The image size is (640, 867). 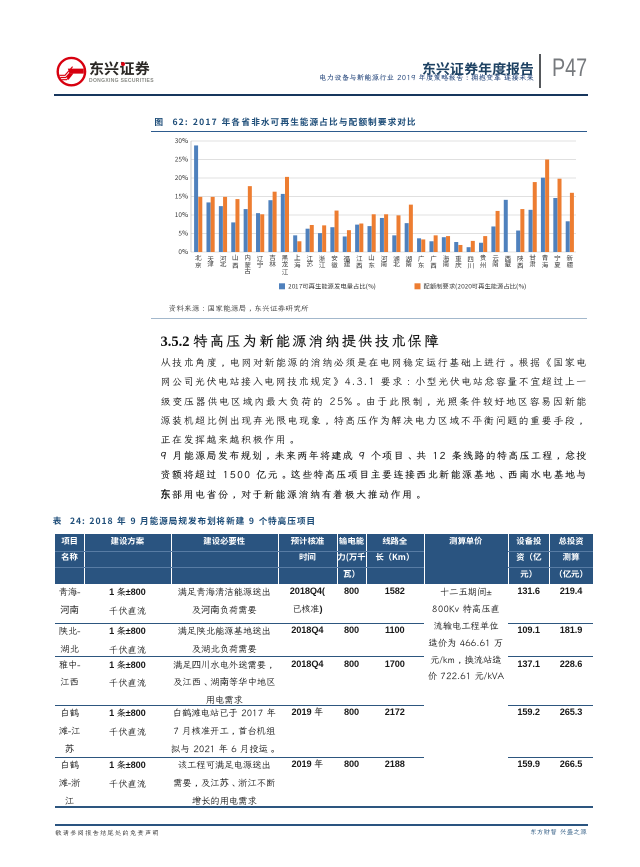 What do you see at coordinates (533, 262) in the screenshot?
I see `svg-text: 甘肃` at bounding box center [533, 262].